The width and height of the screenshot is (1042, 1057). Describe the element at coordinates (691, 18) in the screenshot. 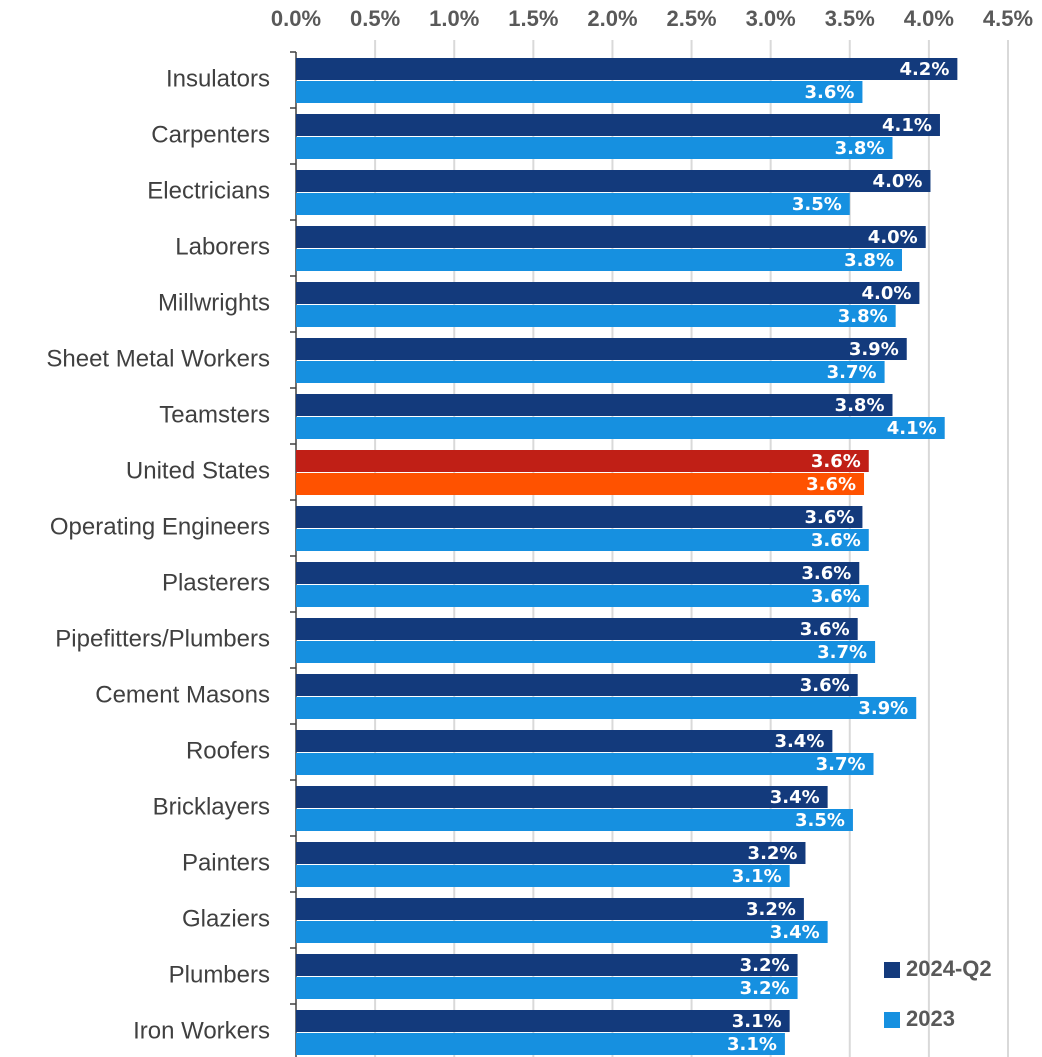

I see `x-tick-label: 2.5%` at that location.